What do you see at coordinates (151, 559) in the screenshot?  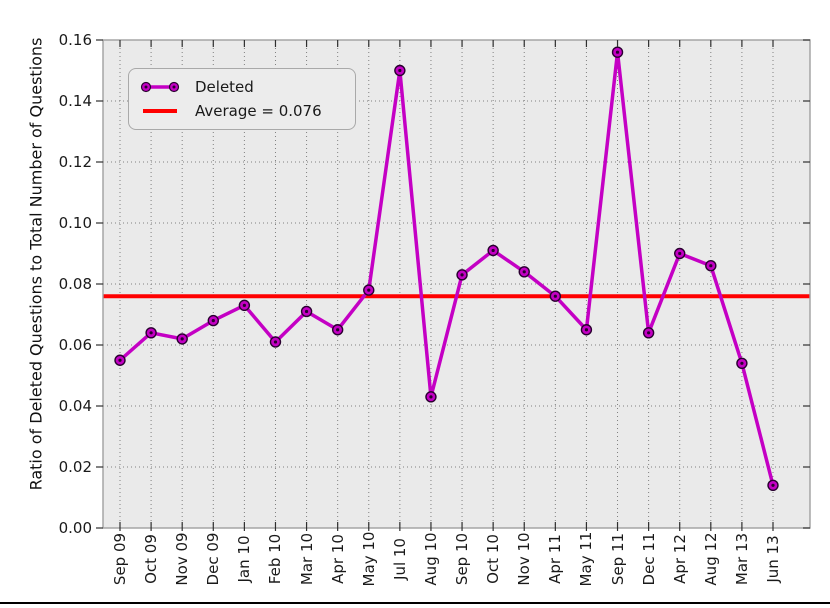 I see `x-tick-label: Oct 09` at bounding box center [151, 559].